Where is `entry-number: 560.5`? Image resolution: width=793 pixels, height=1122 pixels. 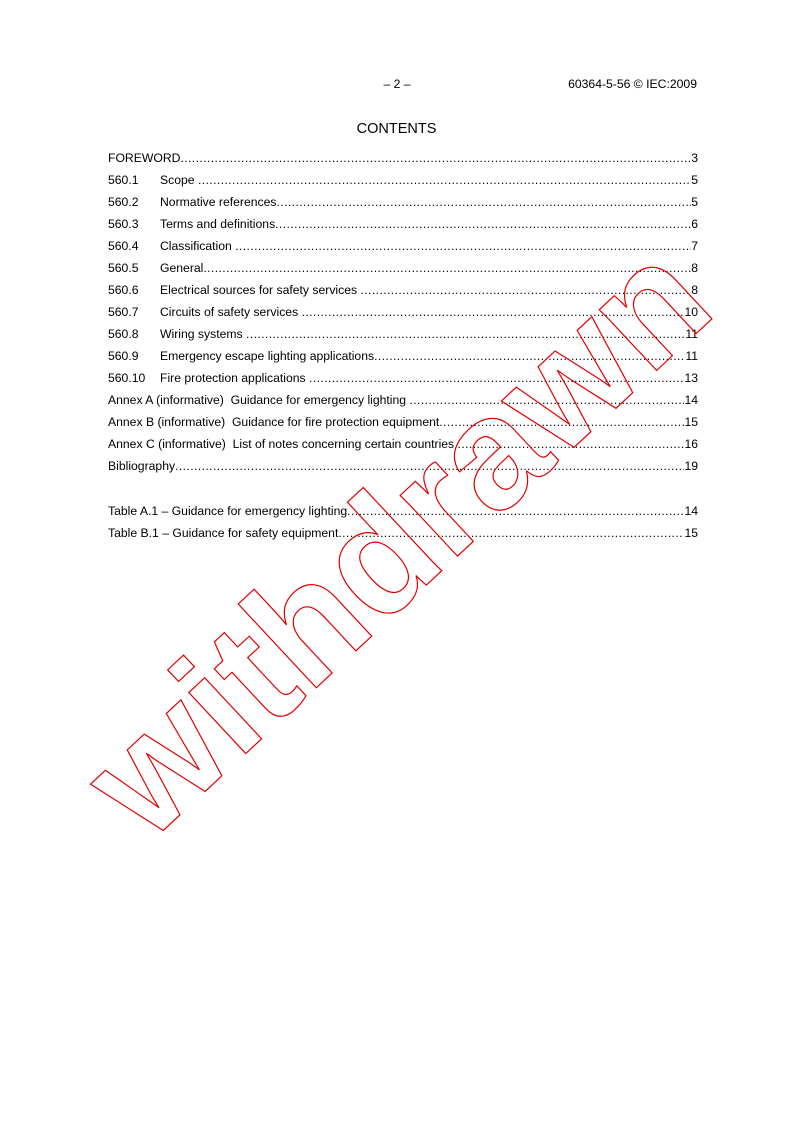 entry-number: 560.5 is located at coordinates (123, 268).